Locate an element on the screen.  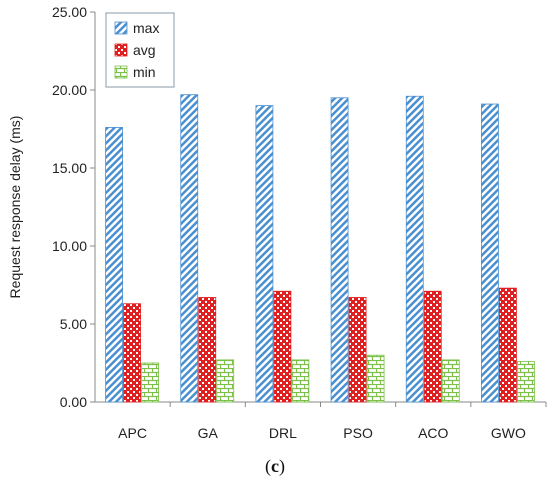
legend-label-avg: avg is located at coordinates (144, 50).